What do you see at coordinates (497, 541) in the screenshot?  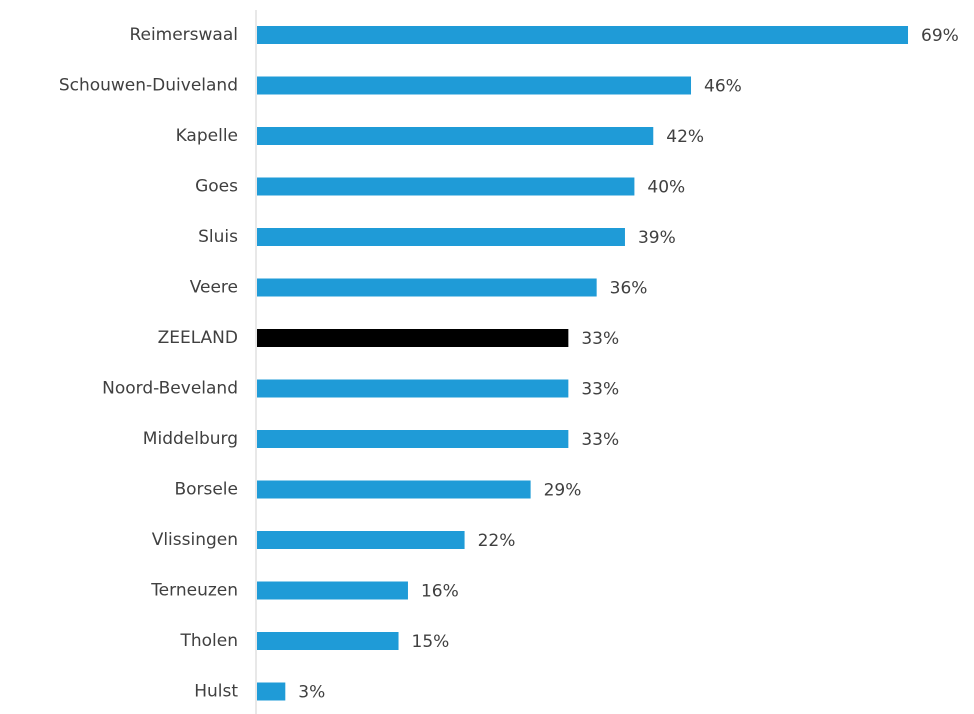 I see `value-label: 22%` at bounding box center [497, 541].